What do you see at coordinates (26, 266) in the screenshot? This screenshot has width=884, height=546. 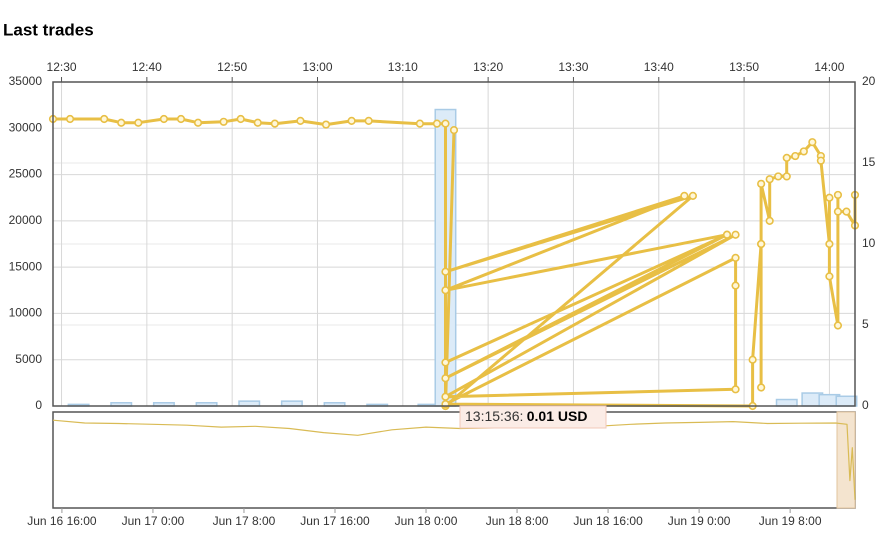 I see `y-tick-label: 15000` at bounding box center [26, 266].